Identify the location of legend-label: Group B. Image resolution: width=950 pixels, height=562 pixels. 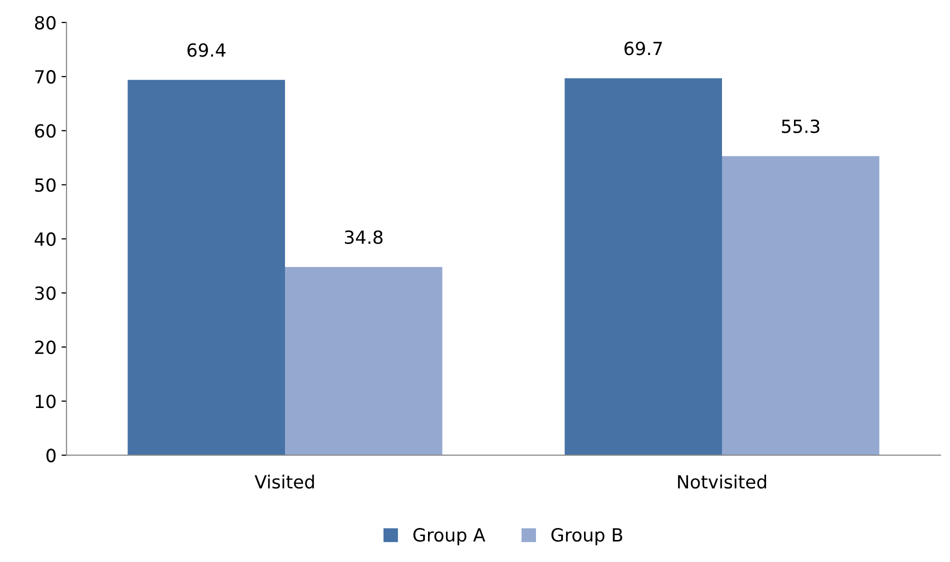
(586, 537).